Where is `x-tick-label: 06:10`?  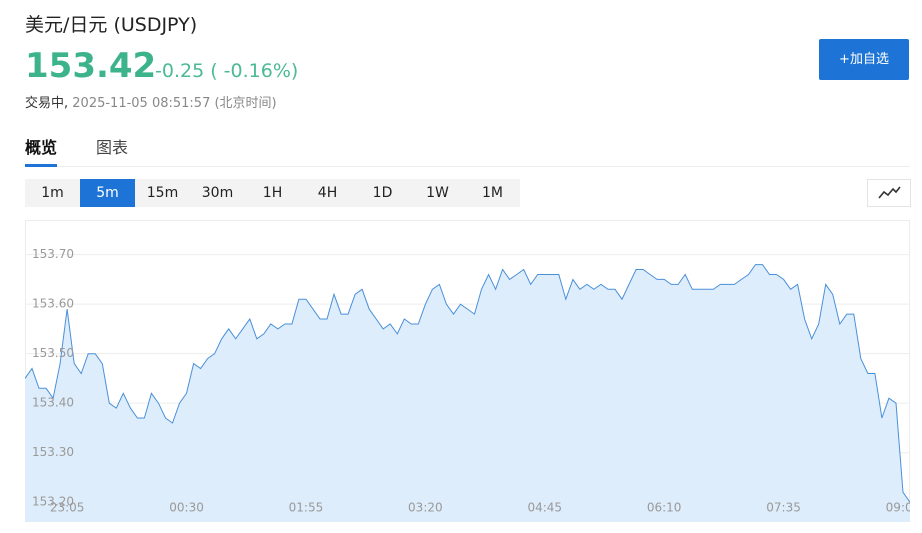 x-tick-label: 06:10 is located at coordinates (664, 508).